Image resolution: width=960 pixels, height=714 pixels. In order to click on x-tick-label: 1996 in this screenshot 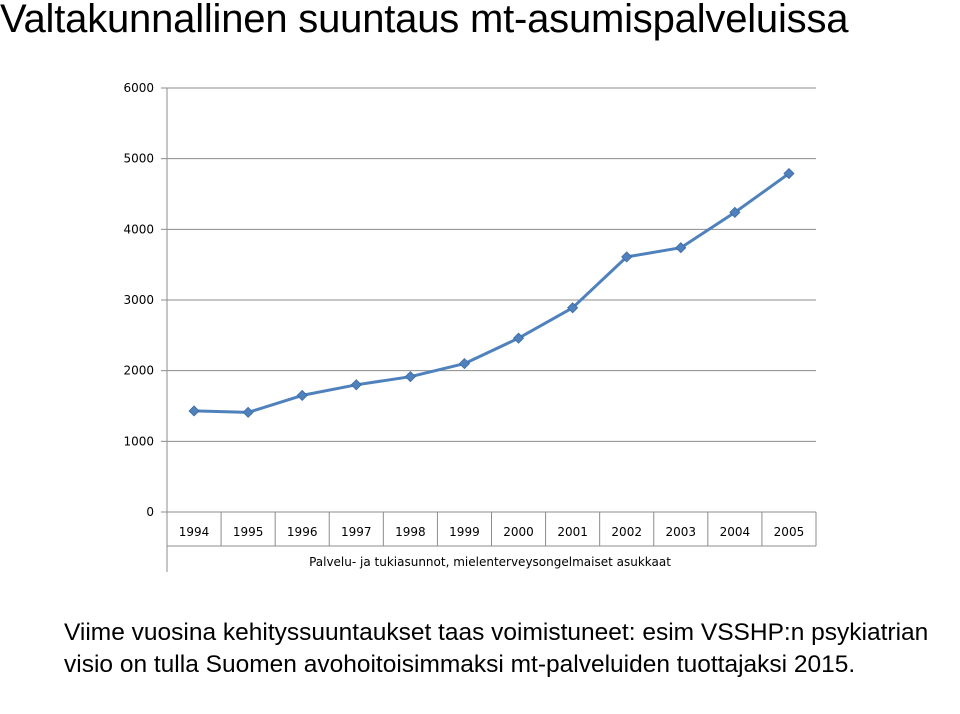, I will do `click(302, 532)`.